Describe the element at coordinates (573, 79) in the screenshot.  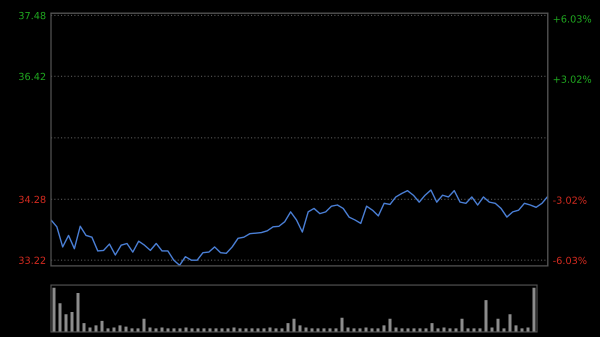
I see `y2-tick-label: +3.02%` at that location.